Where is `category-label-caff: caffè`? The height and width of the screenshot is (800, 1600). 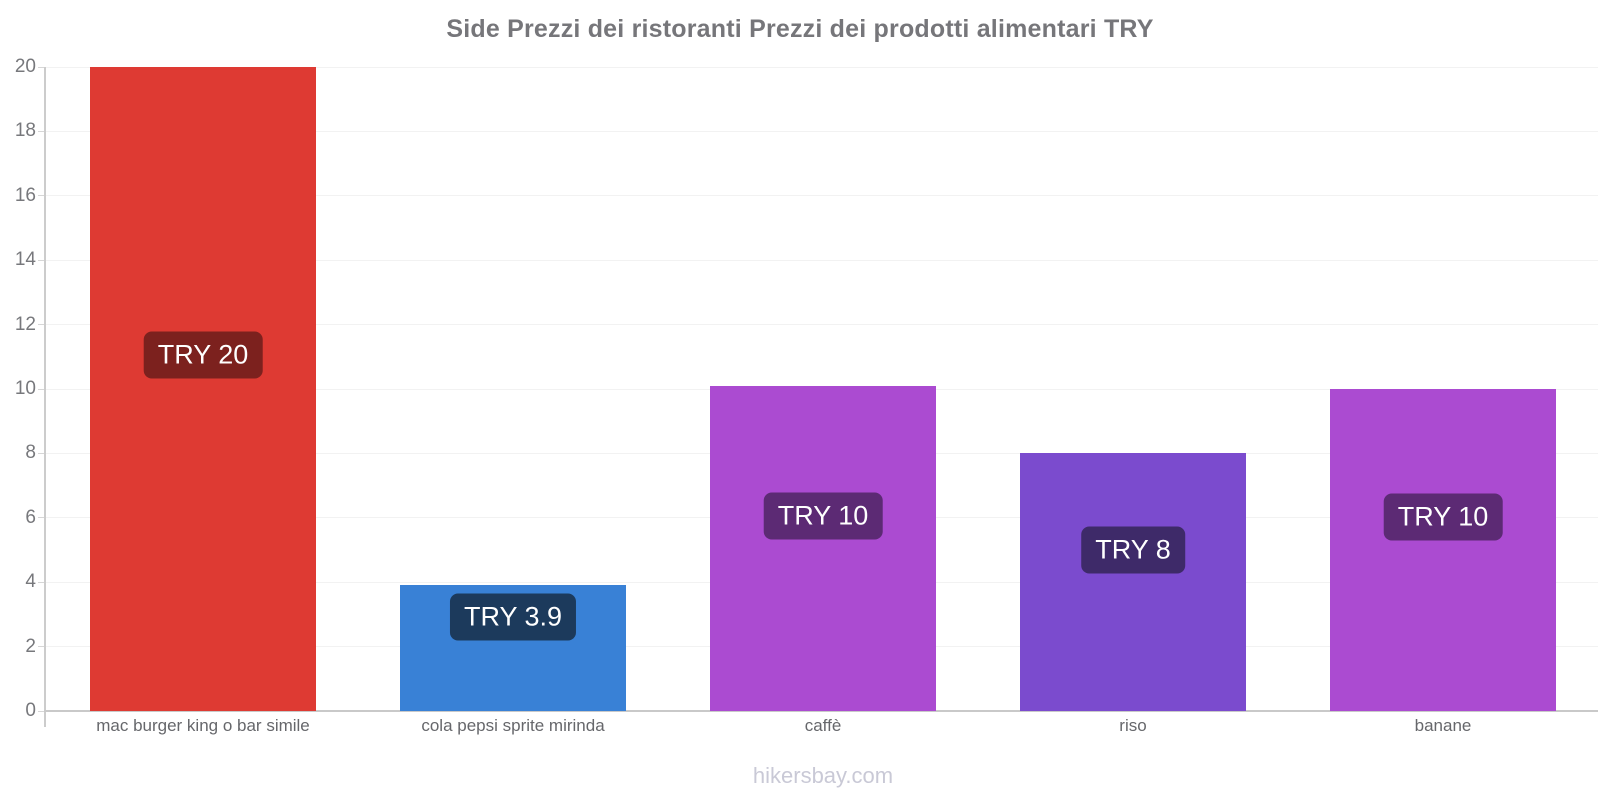 category-label-caff: caffè is located at coordinates (823, 725).